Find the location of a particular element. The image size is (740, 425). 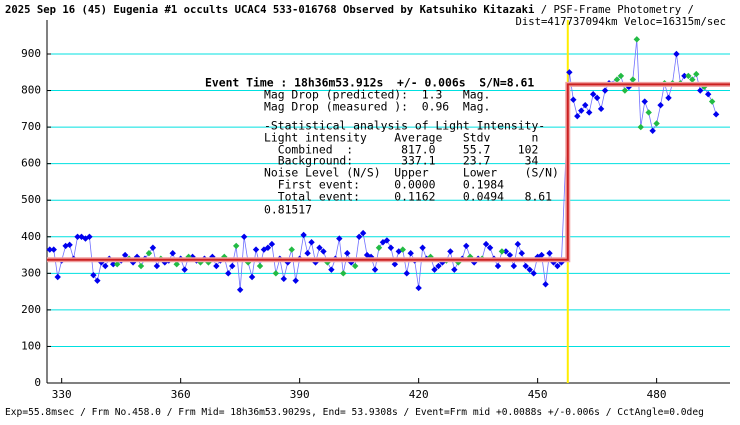

y-tick-label: 400 is located at coordinates (31, 236).